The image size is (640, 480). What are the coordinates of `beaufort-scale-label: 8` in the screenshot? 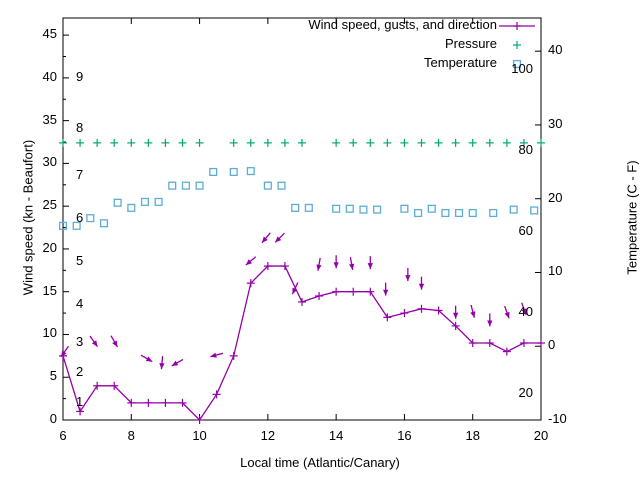 It's located at (80, 128).